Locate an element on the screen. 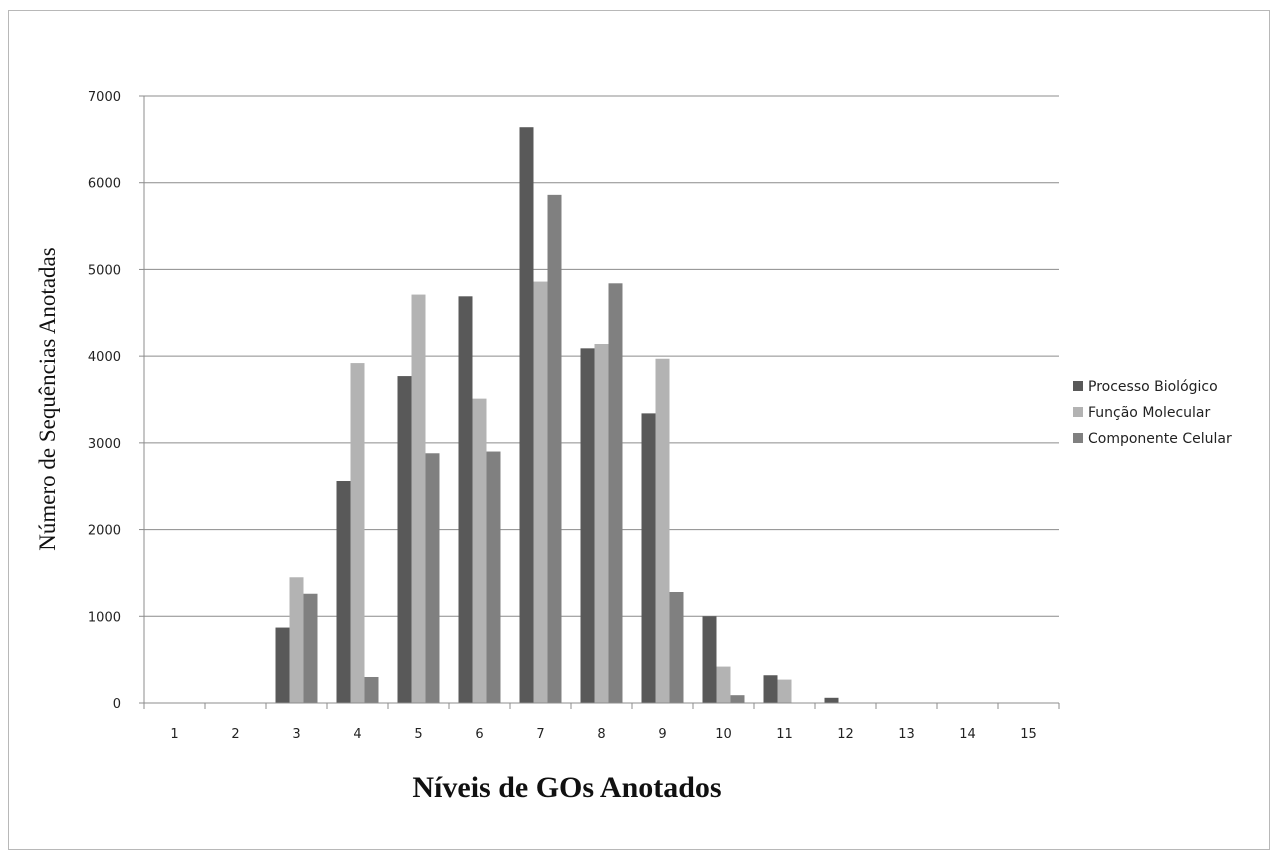 Image resolution: width=1271 pixels, height=850 pixels. x-axis-title: Níveis de GOs Anotados is located at coordinates (566, 787).